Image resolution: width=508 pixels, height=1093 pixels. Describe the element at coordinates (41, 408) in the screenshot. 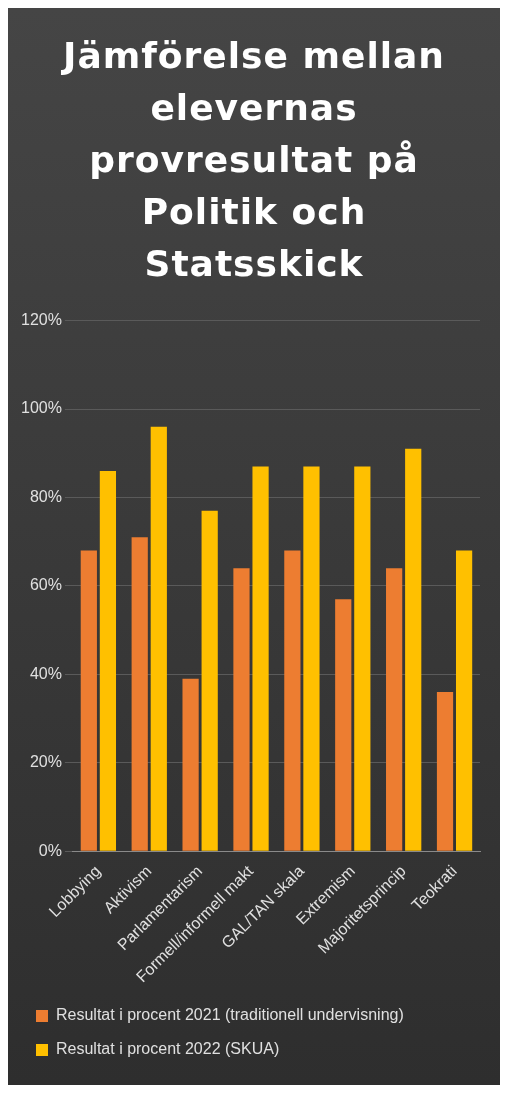

I see `y-tick-label: 100%` at that location.